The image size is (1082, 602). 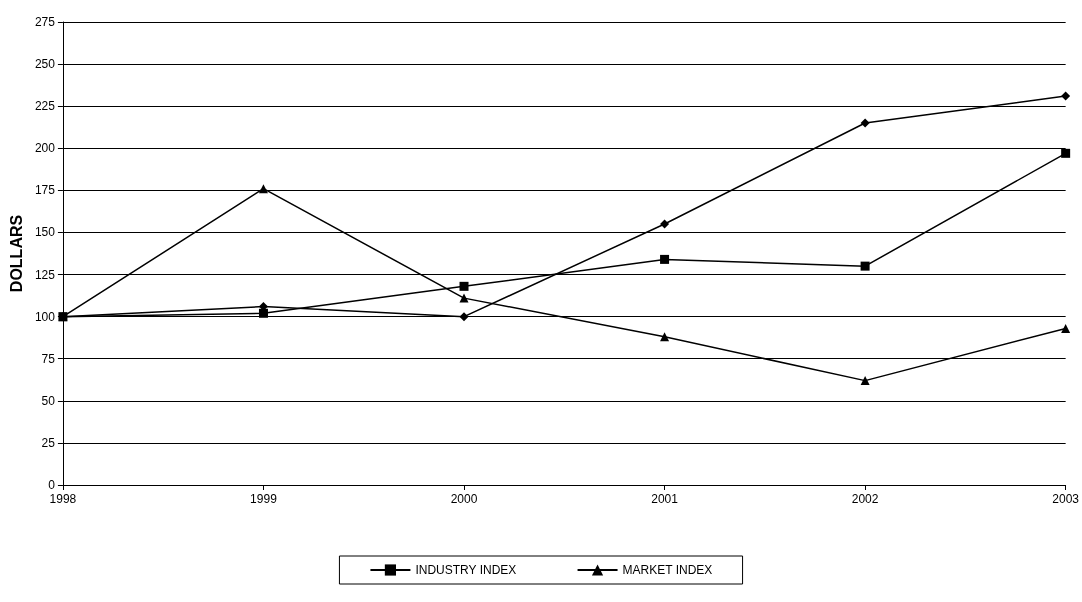 What do you see at coordinates (48, 358) in the screenshot?
I see `y-tick-label: 75` at bounding box center [48, 358].